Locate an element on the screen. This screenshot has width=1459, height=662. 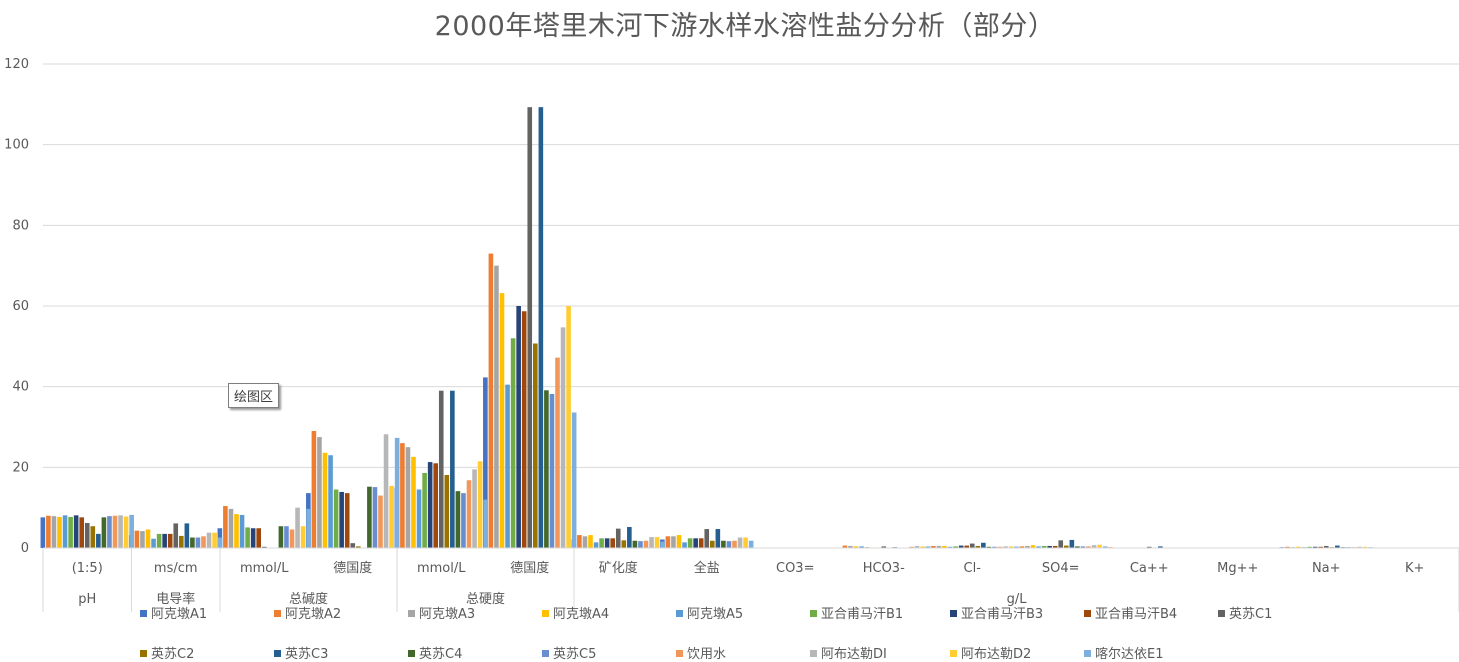
legend-item: 亚合甫马汗B1 is located at coordinates (856, 612).